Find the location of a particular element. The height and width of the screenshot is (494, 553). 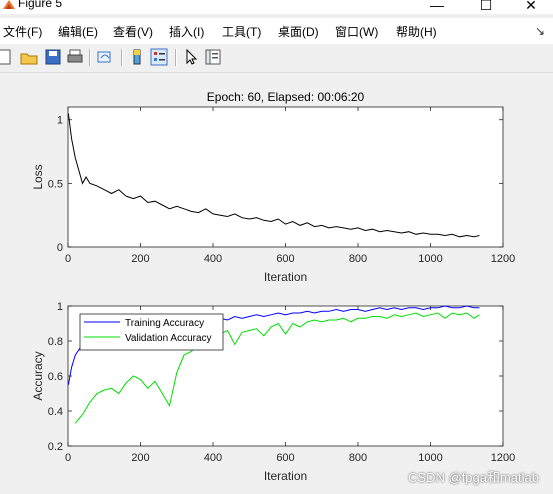

chart2-legend-label-1: Training Accuracy is located at coordinates (164, 323).